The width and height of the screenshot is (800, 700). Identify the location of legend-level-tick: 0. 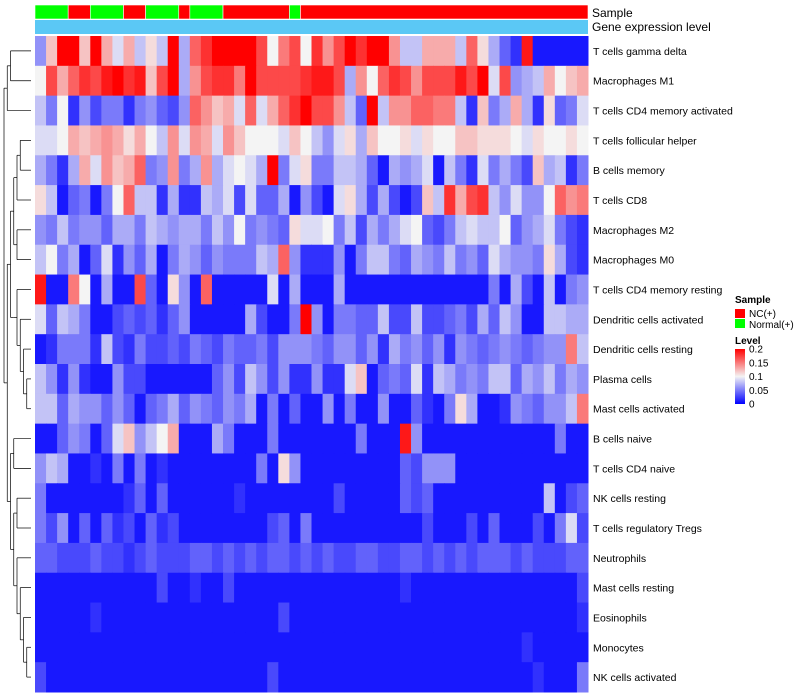
(752, 405).